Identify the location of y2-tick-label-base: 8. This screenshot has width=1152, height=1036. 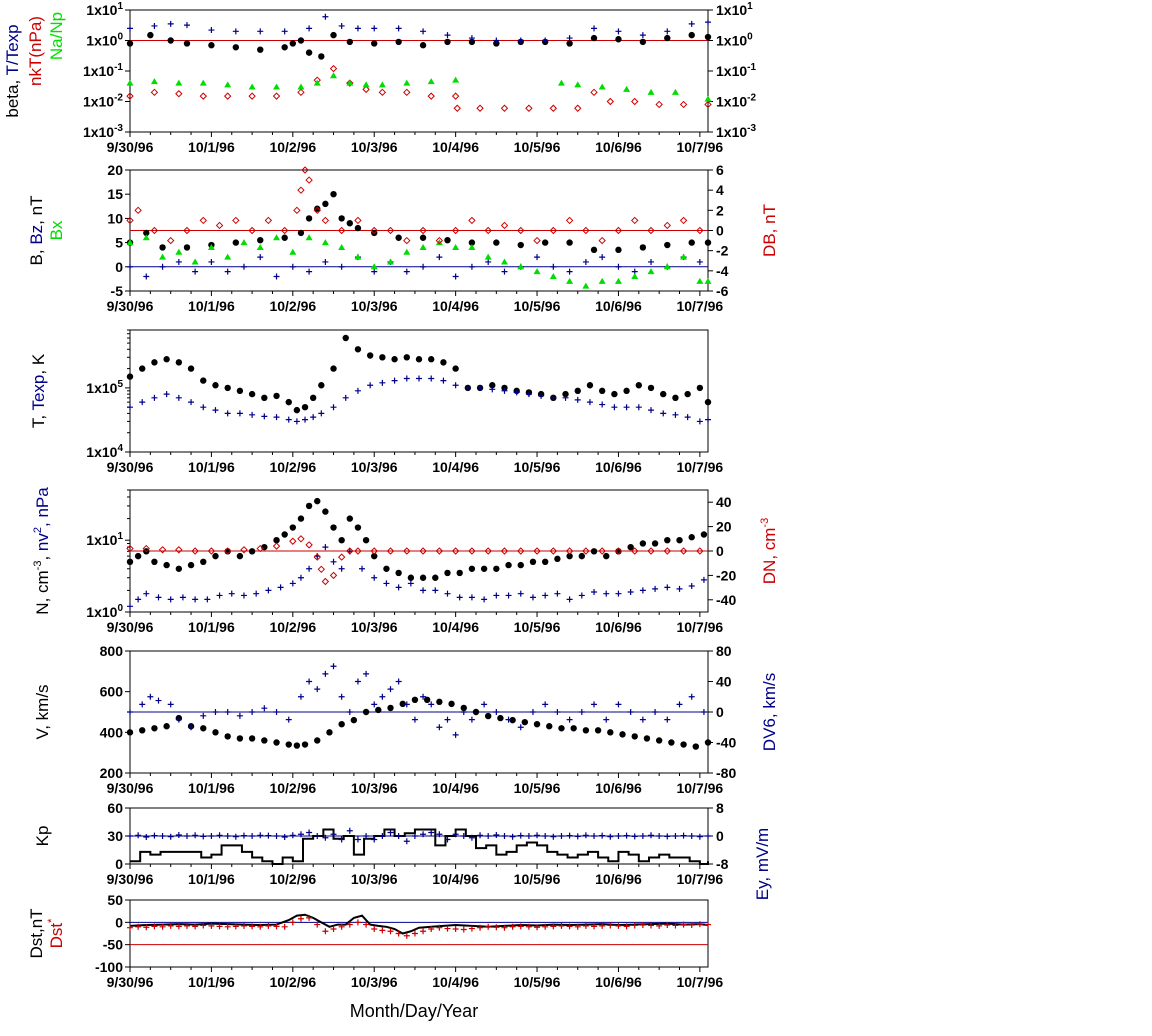
(720, 808).